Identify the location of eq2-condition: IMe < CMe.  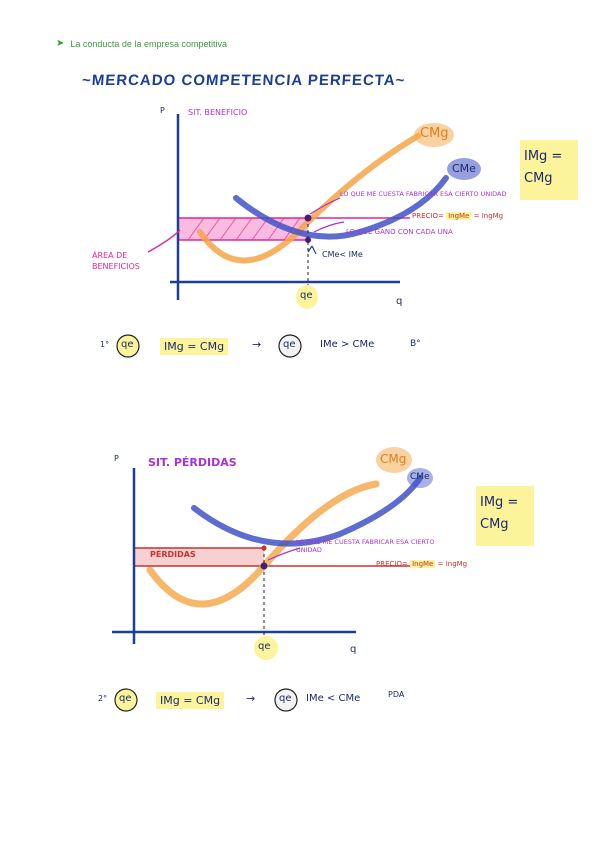
(333, 698).